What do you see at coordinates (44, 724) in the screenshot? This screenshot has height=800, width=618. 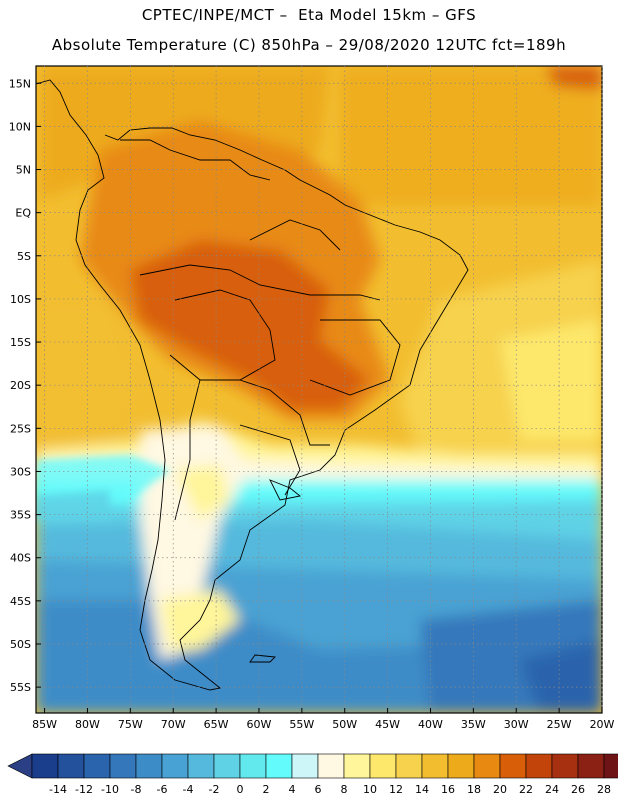 I see `lon-label: 85W` at bounding box center [44, 724].